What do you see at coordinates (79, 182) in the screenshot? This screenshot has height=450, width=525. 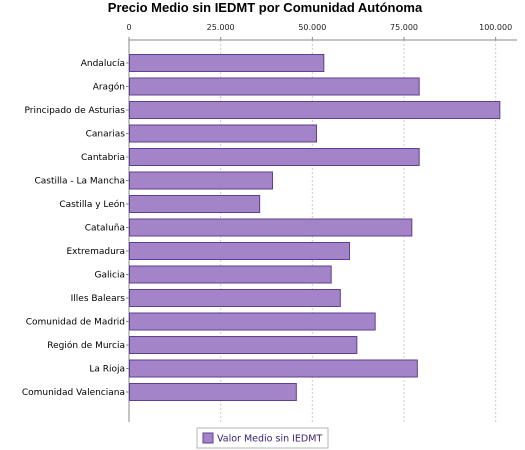 I see `category-label: Castilla - La Mancha` at bounding box center [79, 182].